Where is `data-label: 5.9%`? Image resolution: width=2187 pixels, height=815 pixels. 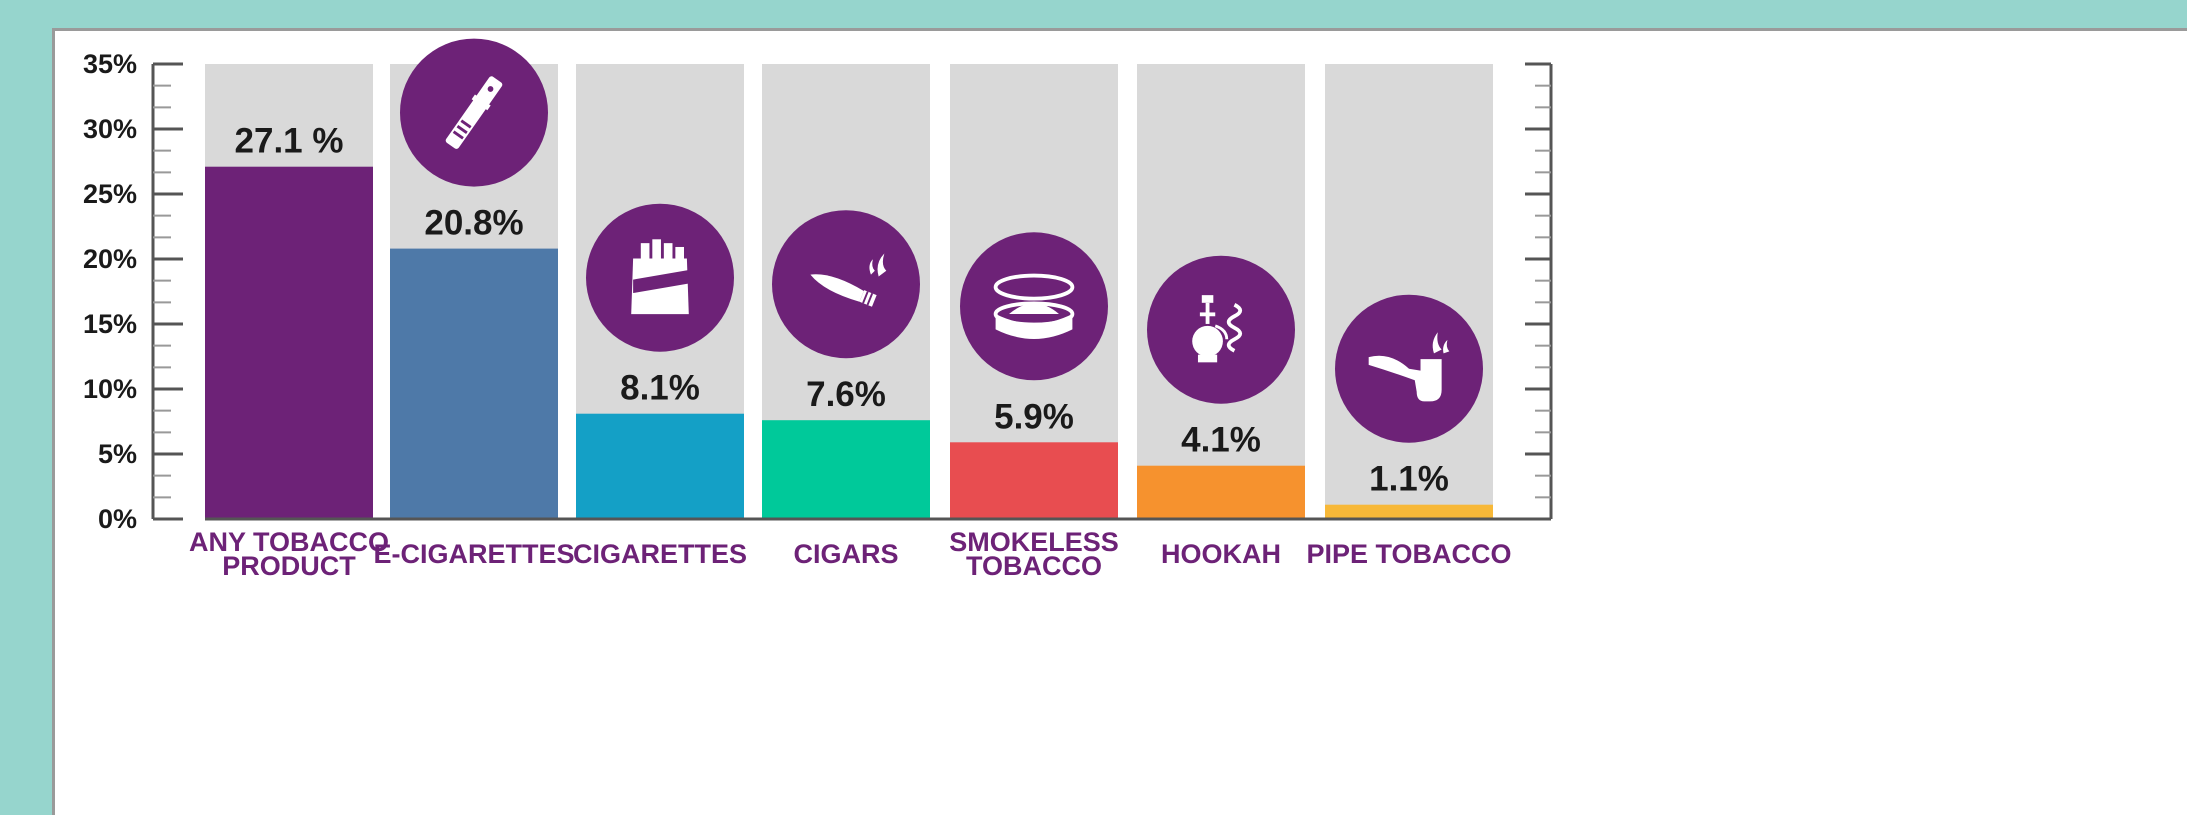 data-label: 5.9% is located at coordinates (1034, 416).